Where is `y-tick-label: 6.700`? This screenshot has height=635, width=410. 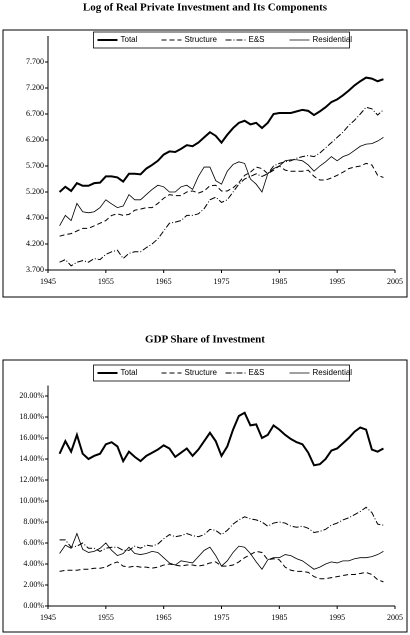 y-tick-label: 6.700 is located at coordinates (35, 113).